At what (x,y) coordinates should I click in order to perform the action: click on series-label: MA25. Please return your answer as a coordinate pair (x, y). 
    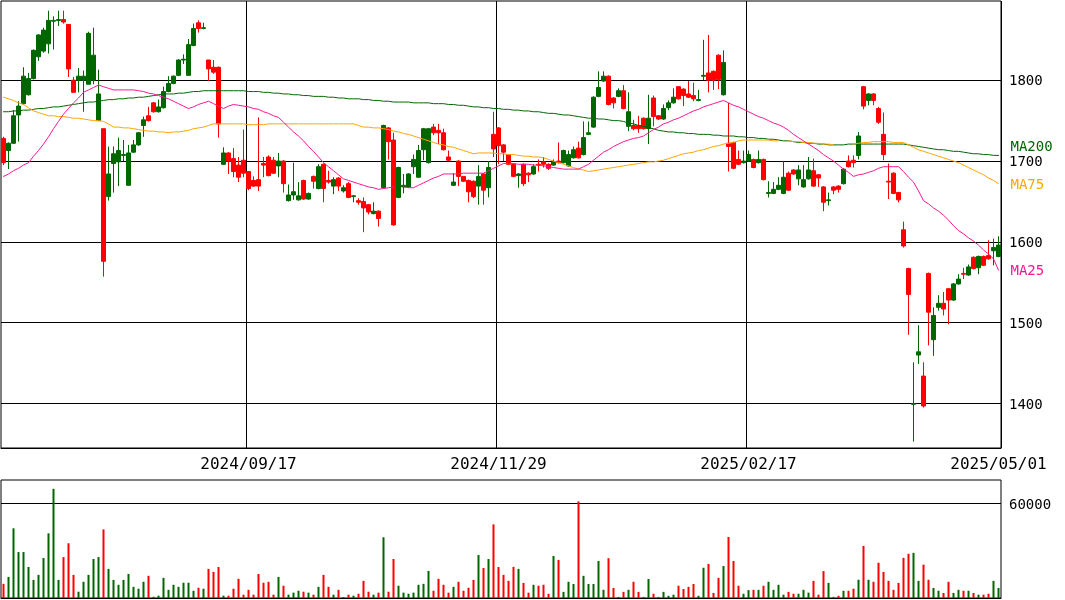
    Looking at the image, I should click on (1027, 270).